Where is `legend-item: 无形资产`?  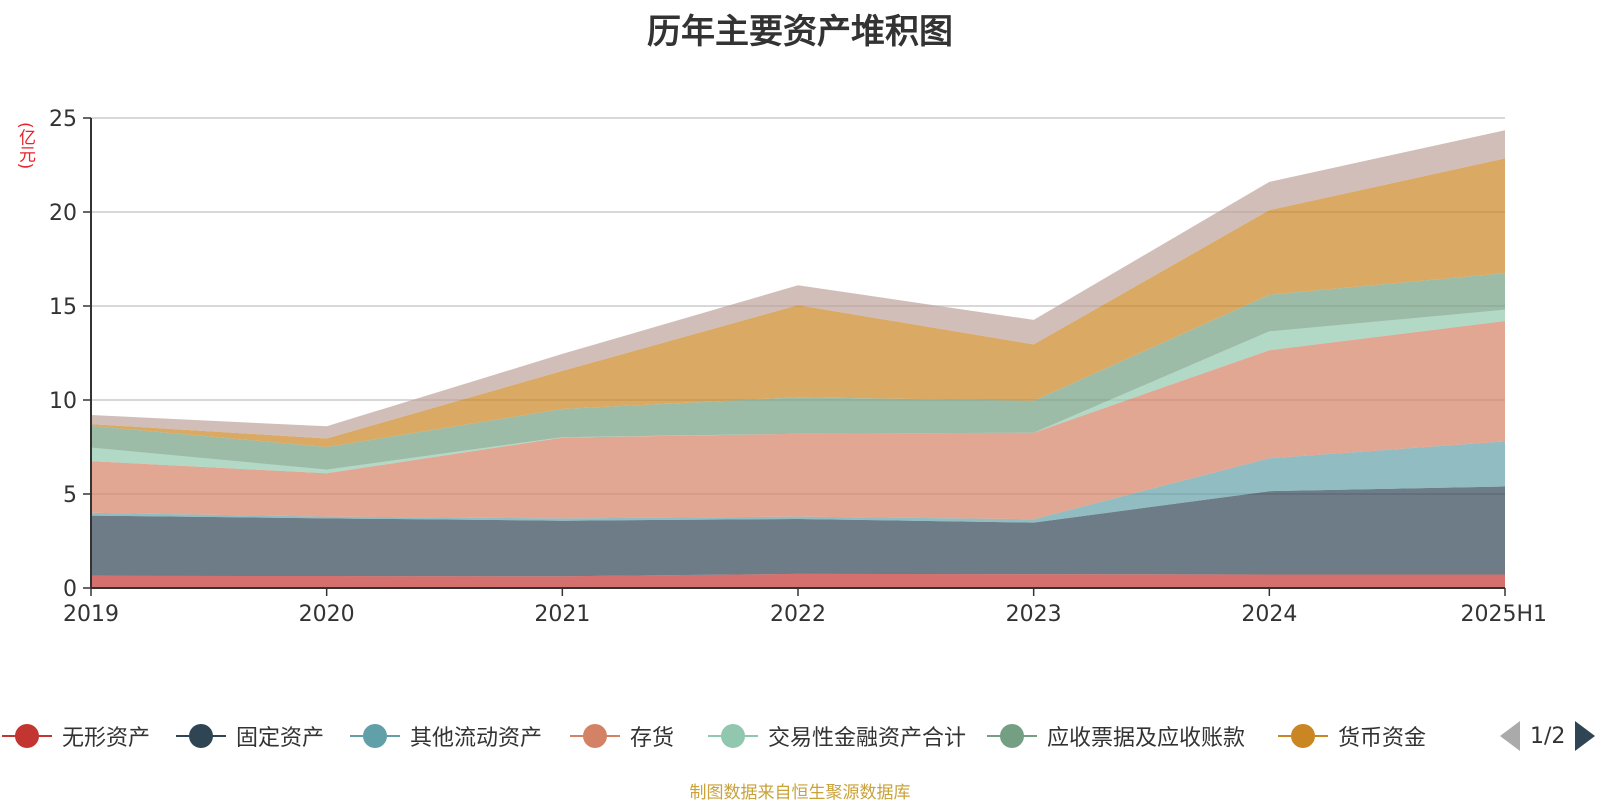 legend-item: 无形资产 is located at coordinates (76, 736).